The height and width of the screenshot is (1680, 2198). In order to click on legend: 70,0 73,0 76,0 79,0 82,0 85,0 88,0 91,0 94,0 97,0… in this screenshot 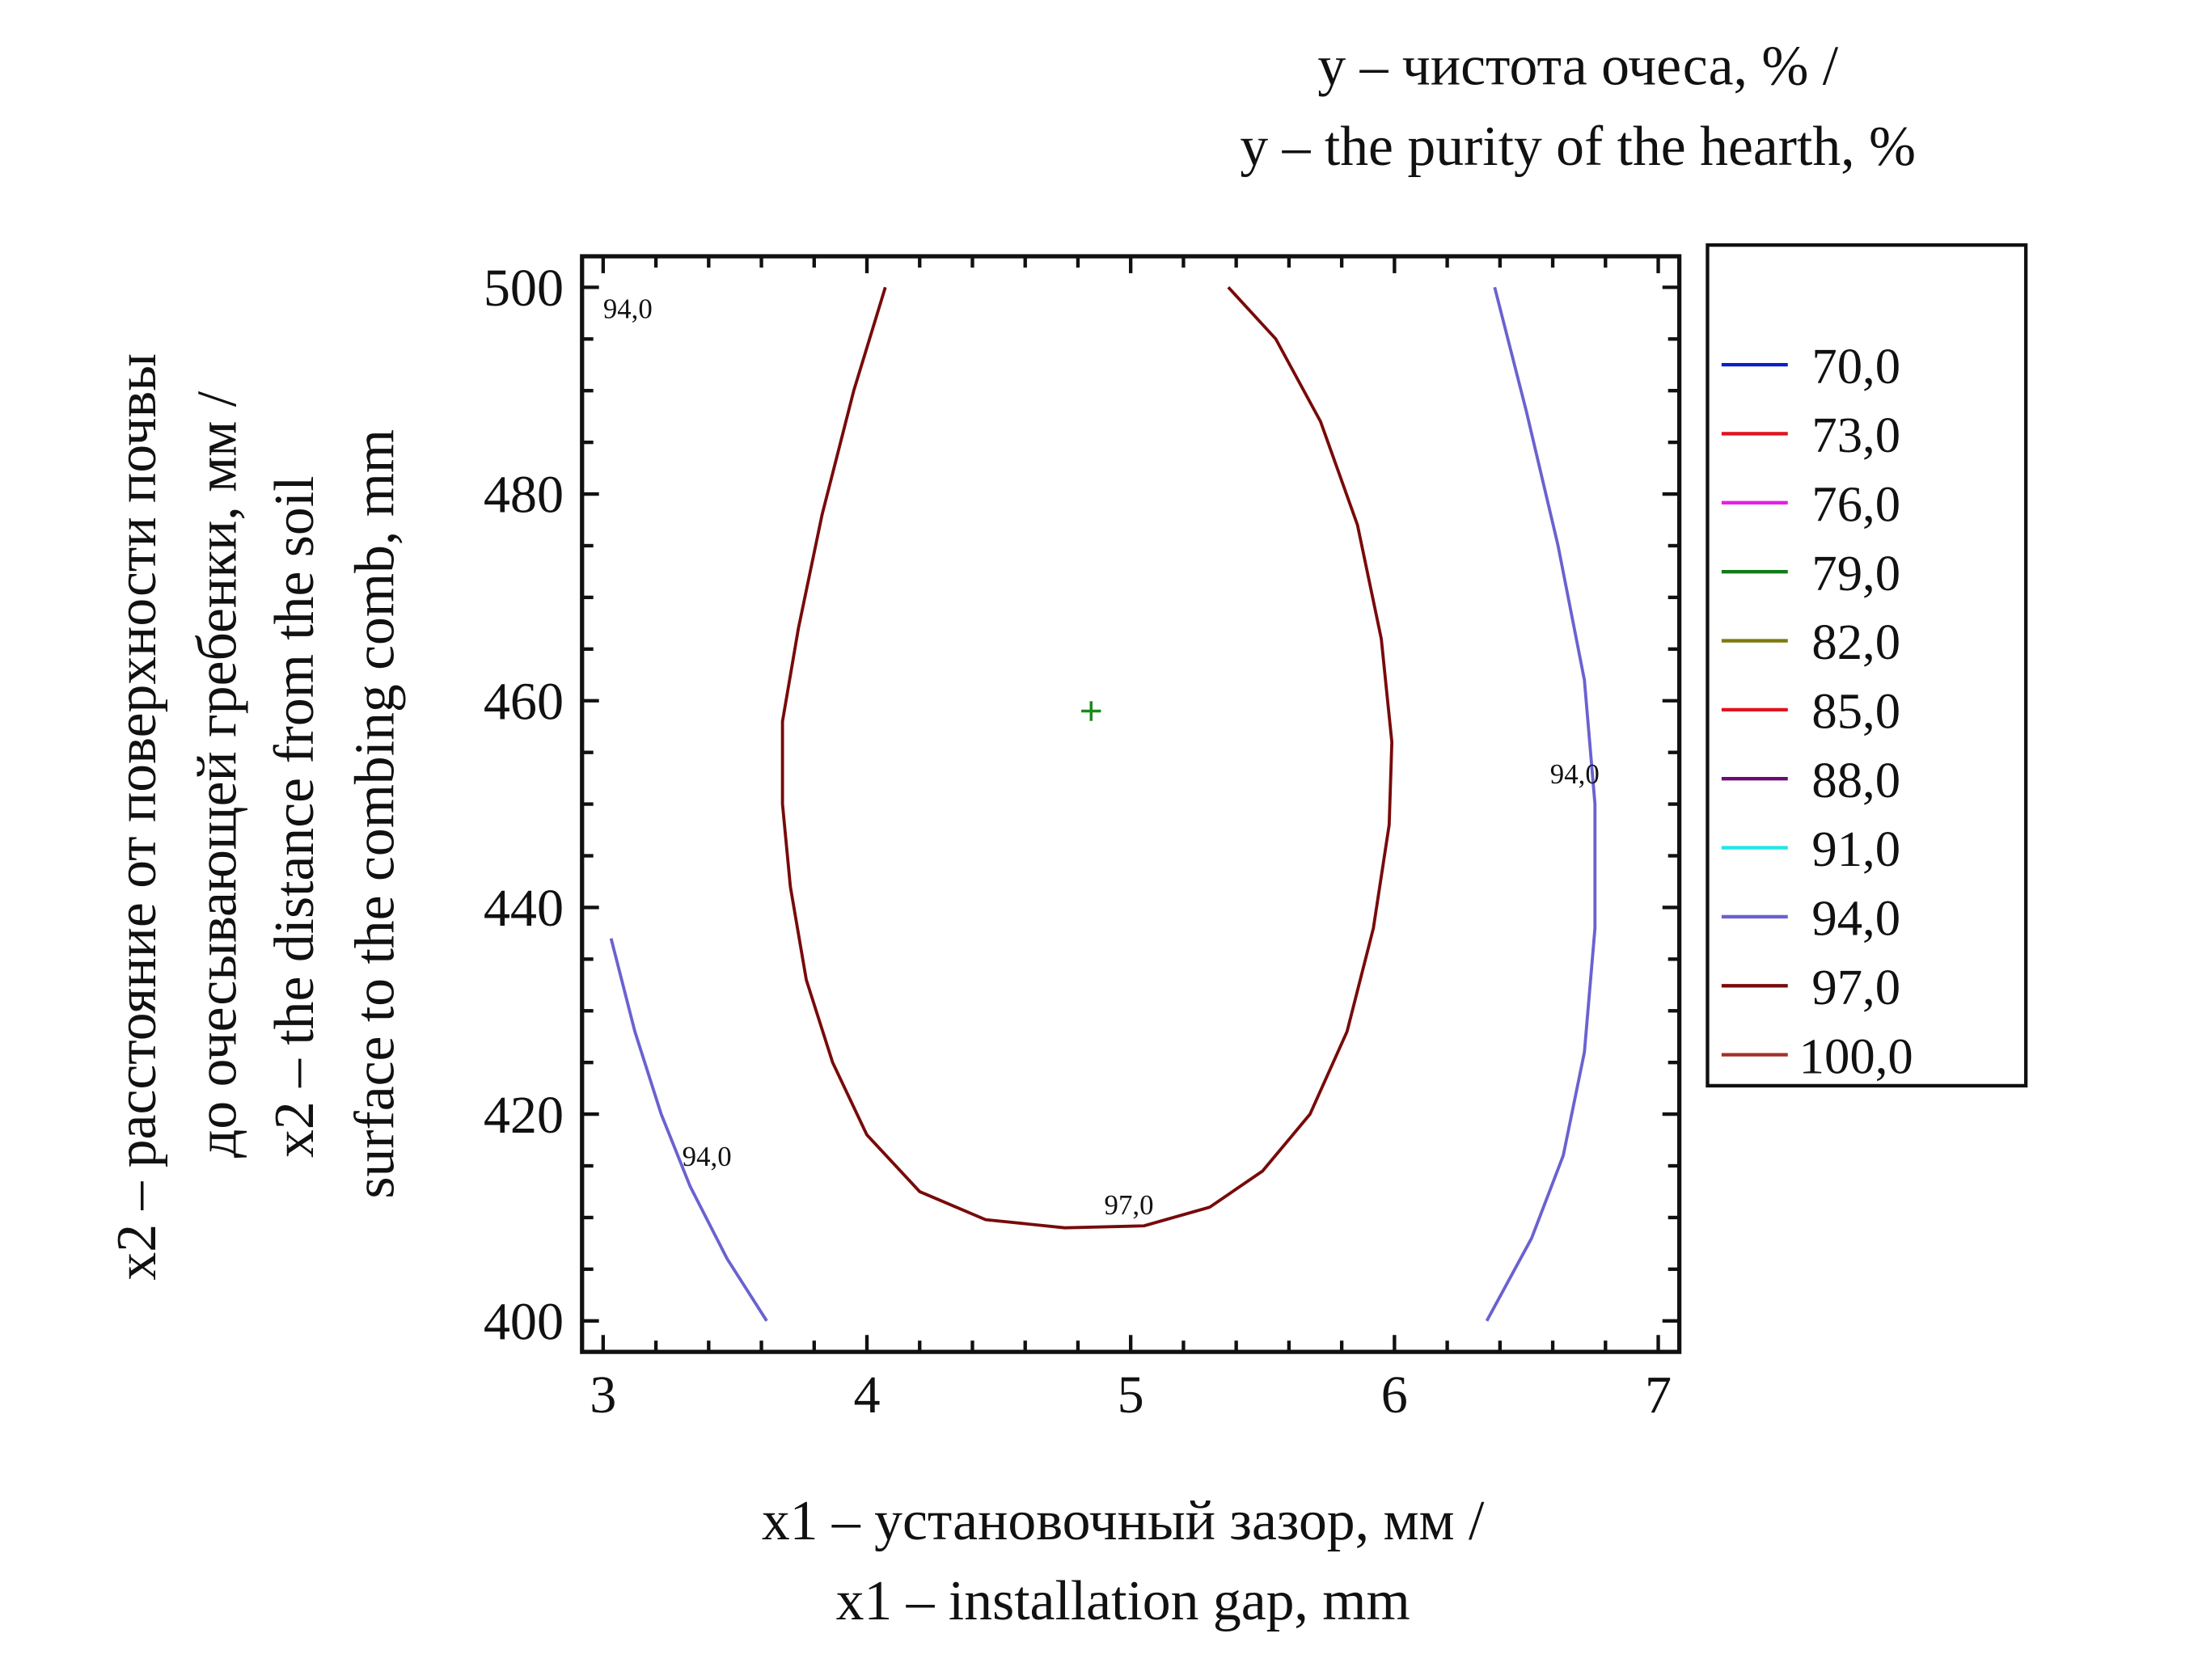, I will do `click(1817, 711)`.